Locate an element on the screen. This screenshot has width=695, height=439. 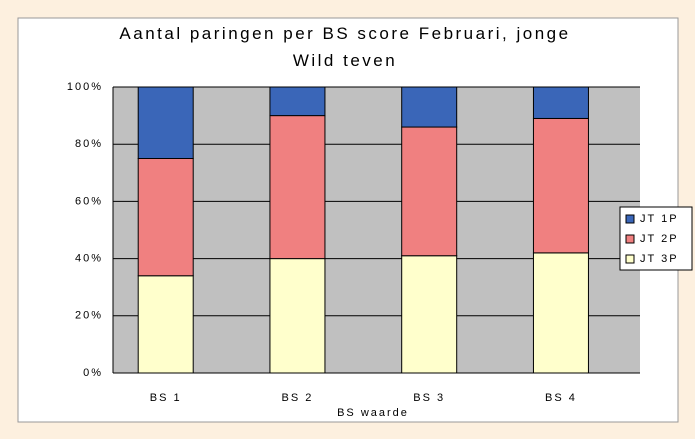
y-tick-label: 40% is located at coordinates (89, 259).